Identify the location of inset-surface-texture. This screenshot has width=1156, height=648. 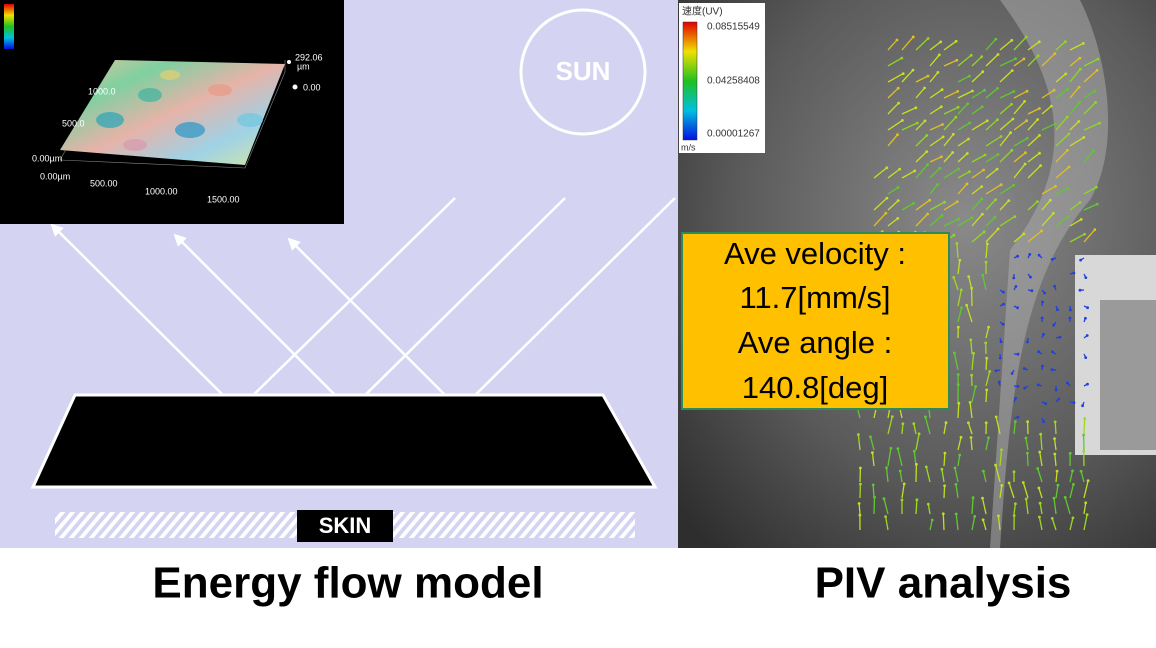
(179, 110).